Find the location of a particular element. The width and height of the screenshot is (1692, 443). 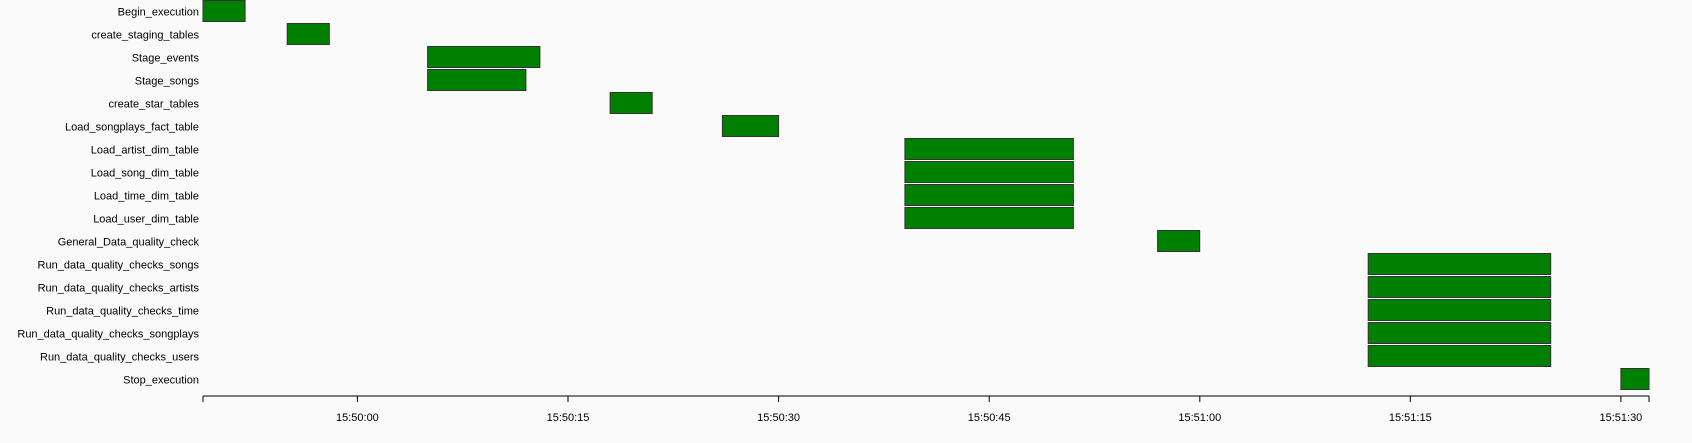

task-label-create_star_tables: create_star_tables is located at coordinates (154, 105).